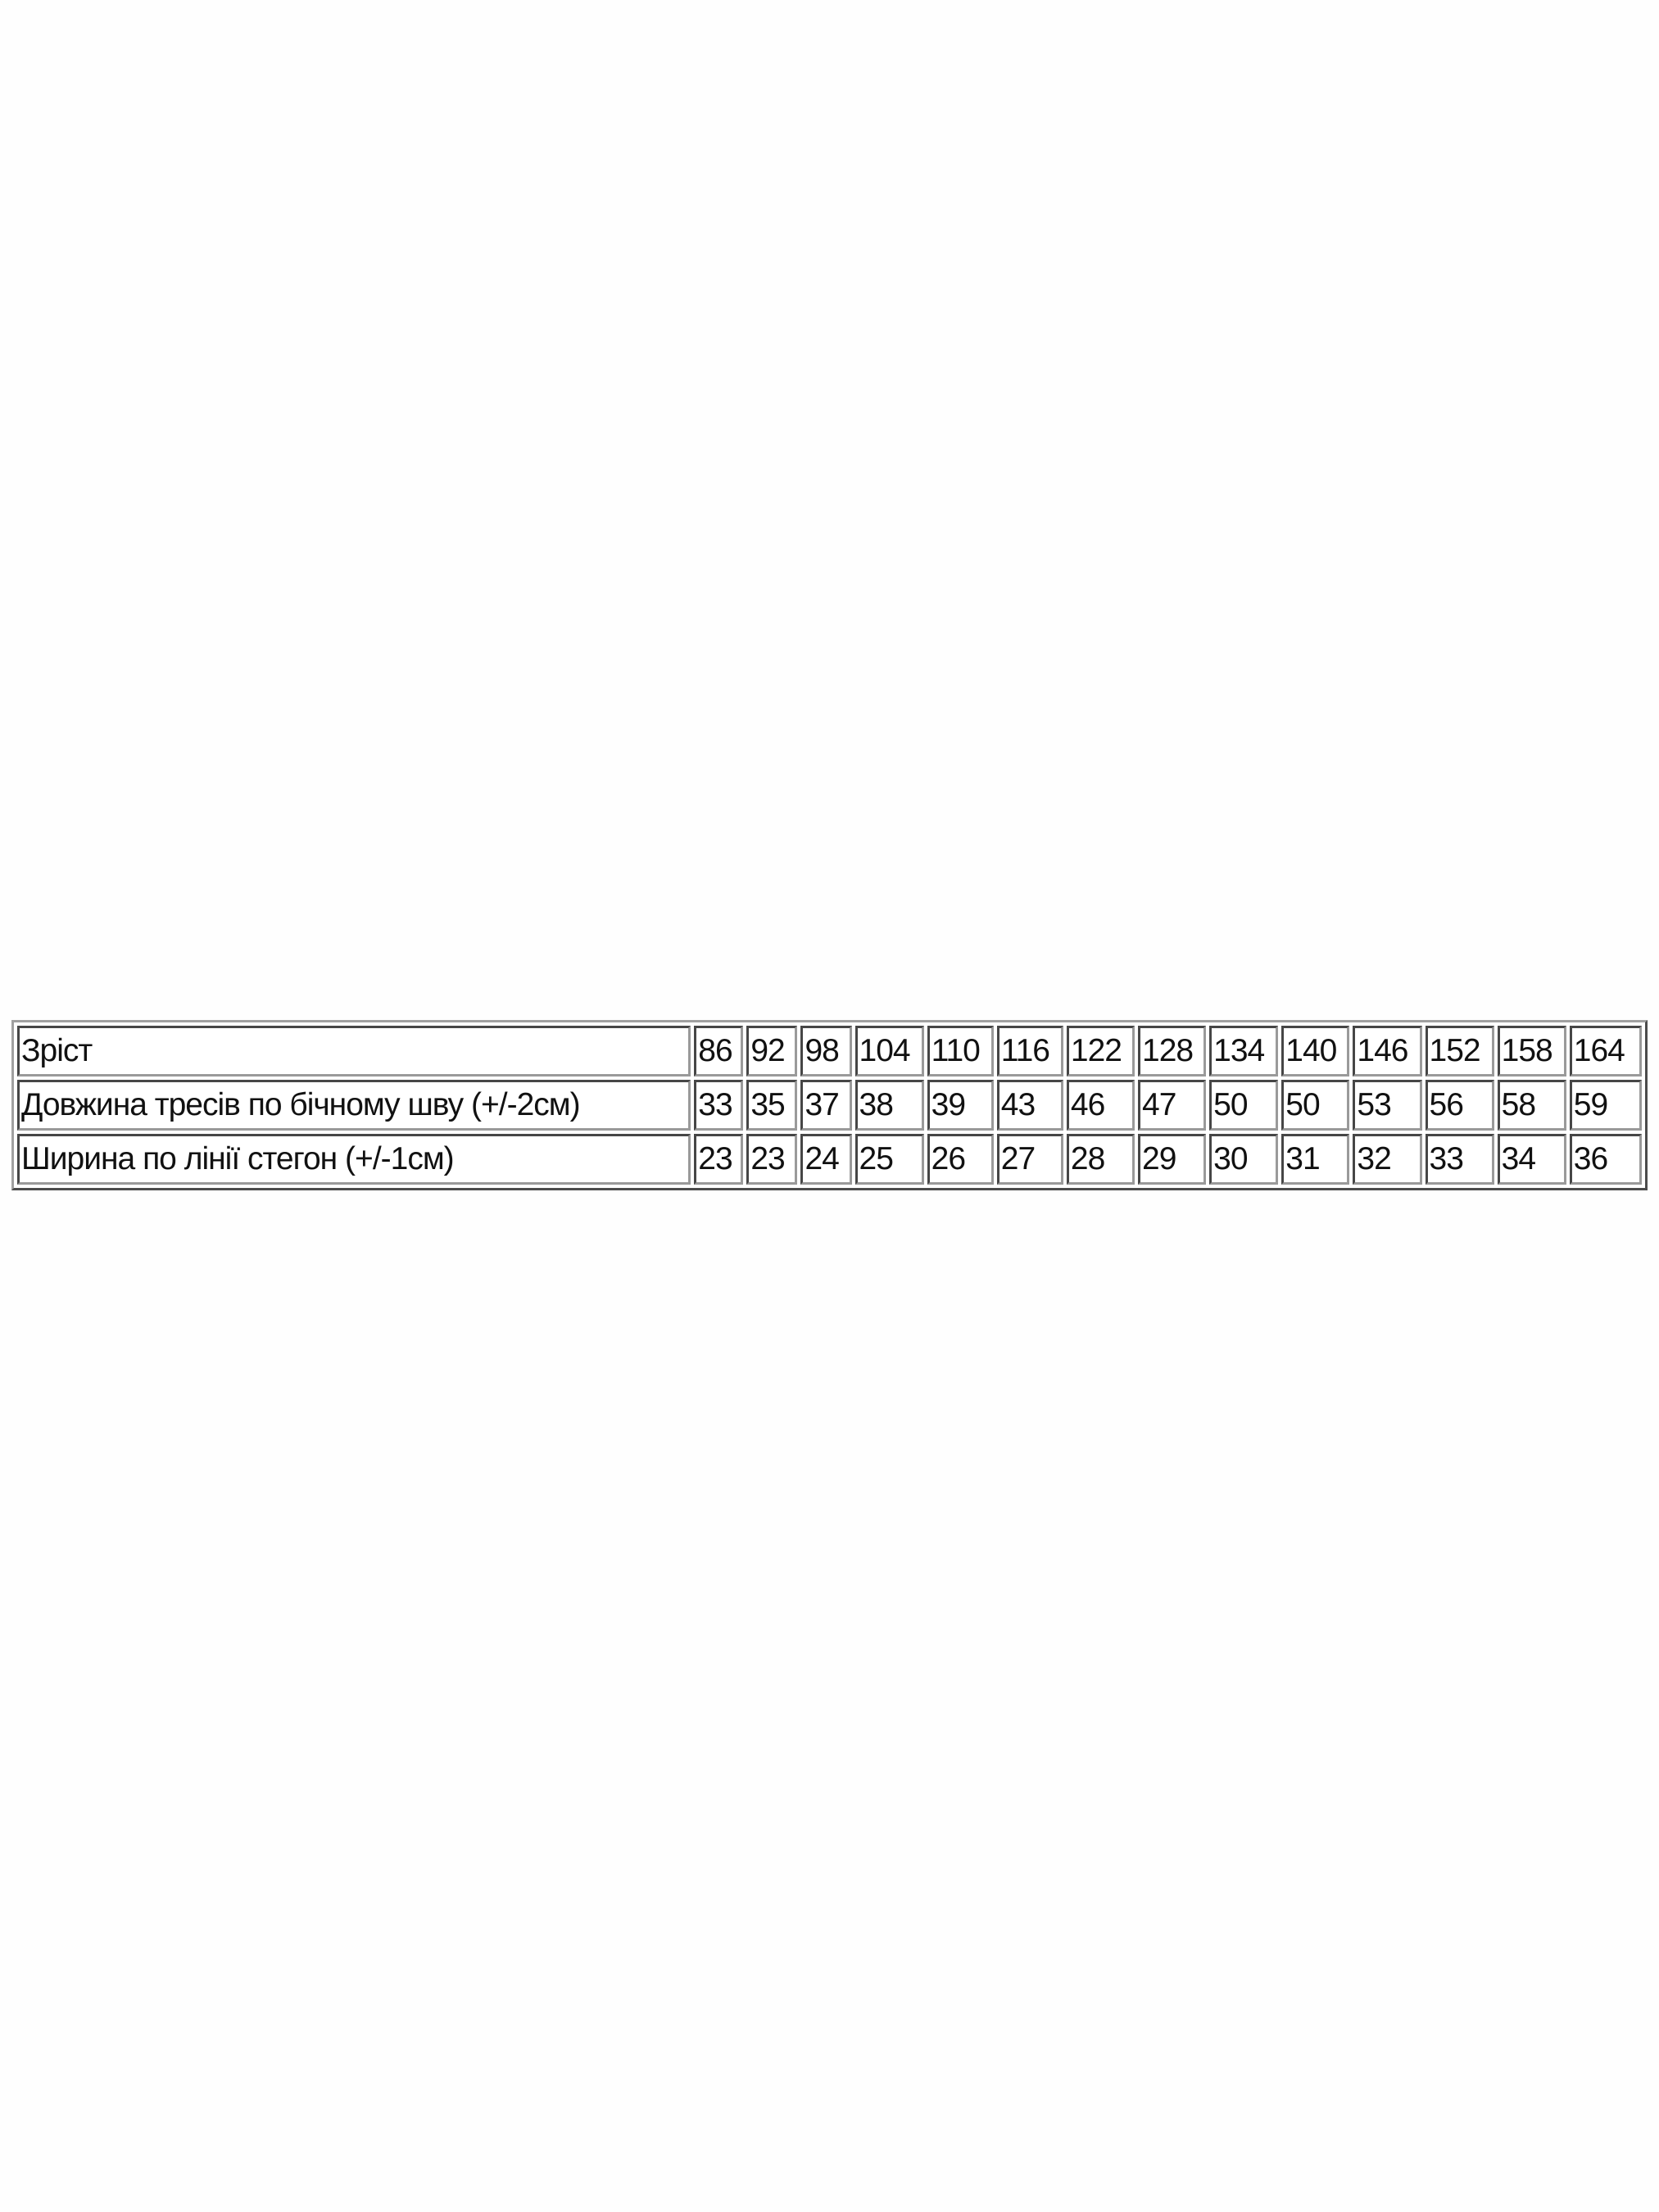 Image resolution: width=1659 pixels, height=2212 pixels. What do you see at coordinates (1605, 1159) in the screenshot?
I see `table-cell: 36` at bounding box center [1605, 1159].